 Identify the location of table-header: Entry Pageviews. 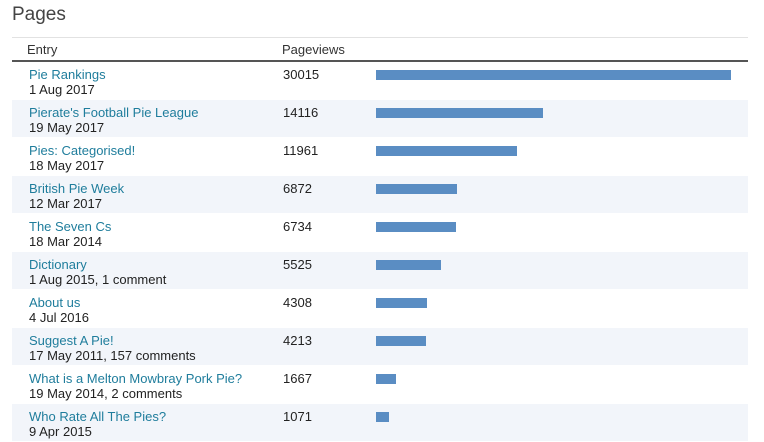
(380, 50).